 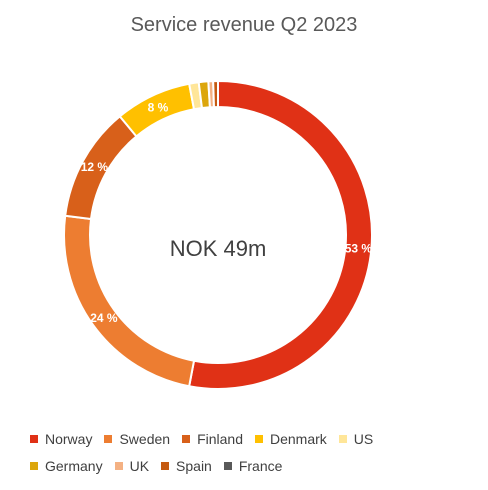 What do you see at coordinates (363, 439) in the screenshot?
I see `legend-label: US` at bounding box center [363, 439].